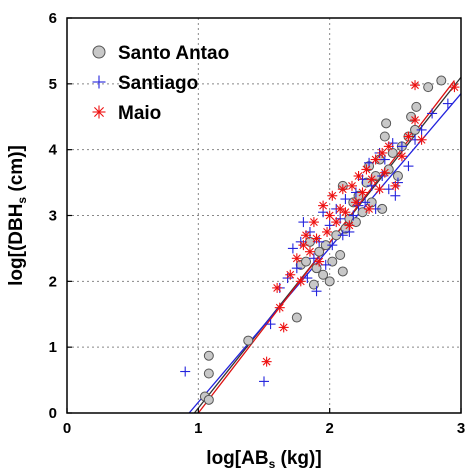 The image size is (465, 472). I want to click on legend-item: Maio, so click(126, 113).